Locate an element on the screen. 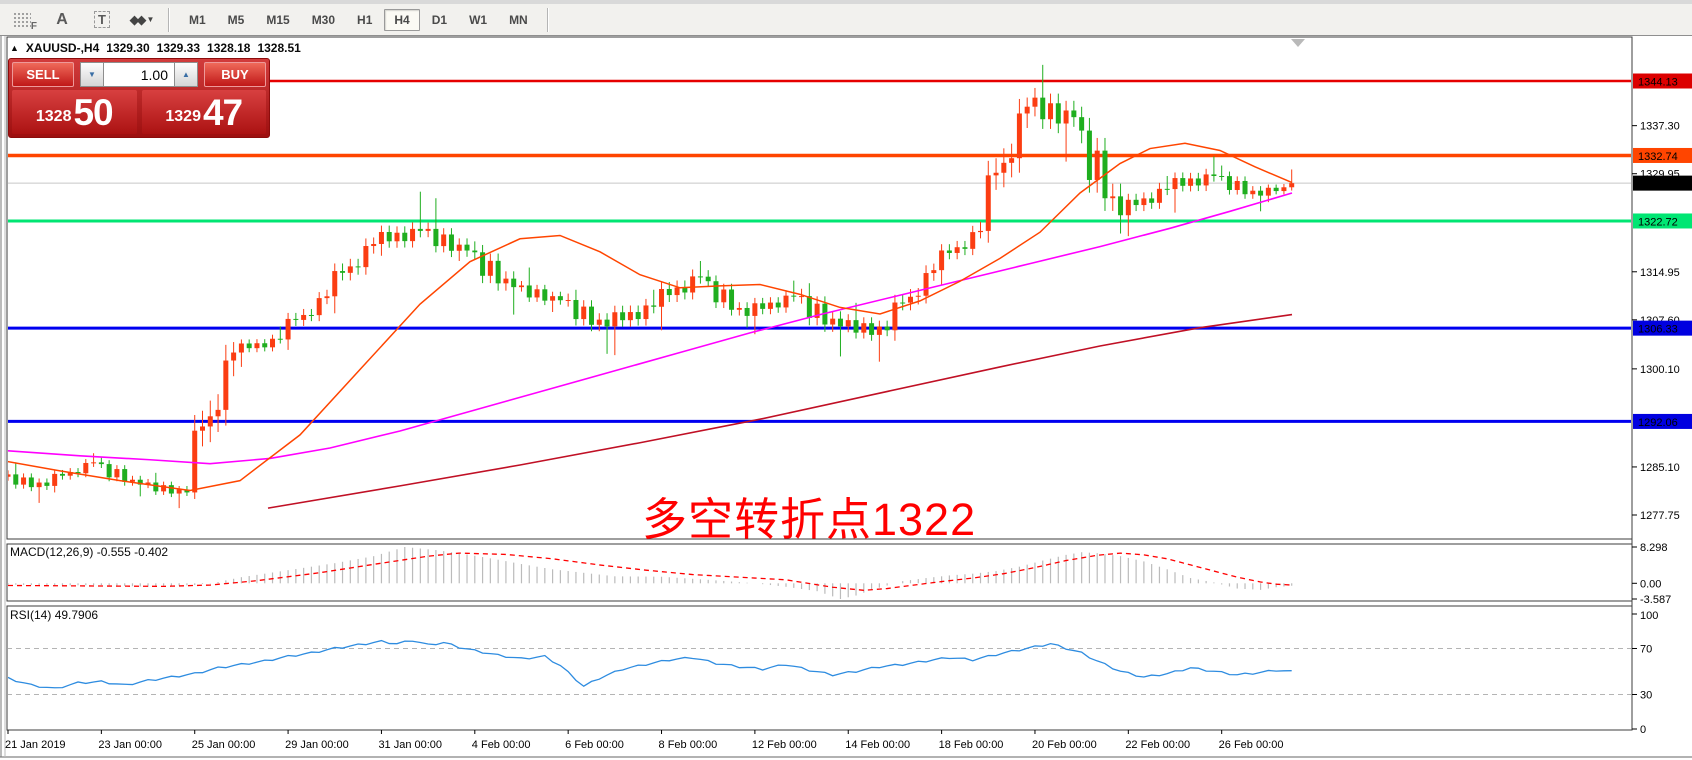  volume-input is located at coordinates (139, 74).